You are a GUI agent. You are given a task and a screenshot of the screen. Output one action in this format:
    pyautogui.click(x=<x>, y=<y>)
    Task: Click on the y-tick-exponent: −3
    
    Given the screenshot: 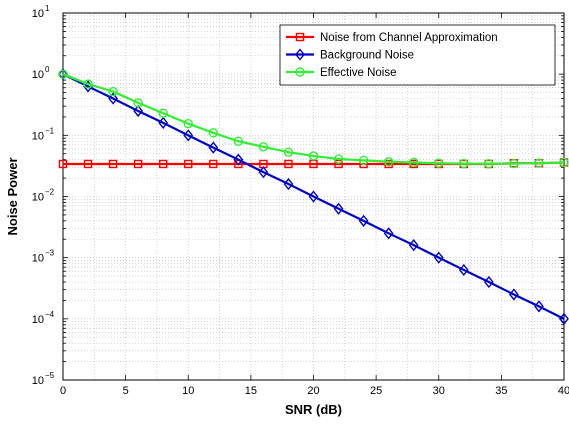 What is the action you would take?
    pyautogui.click(x=50, y=253)
    